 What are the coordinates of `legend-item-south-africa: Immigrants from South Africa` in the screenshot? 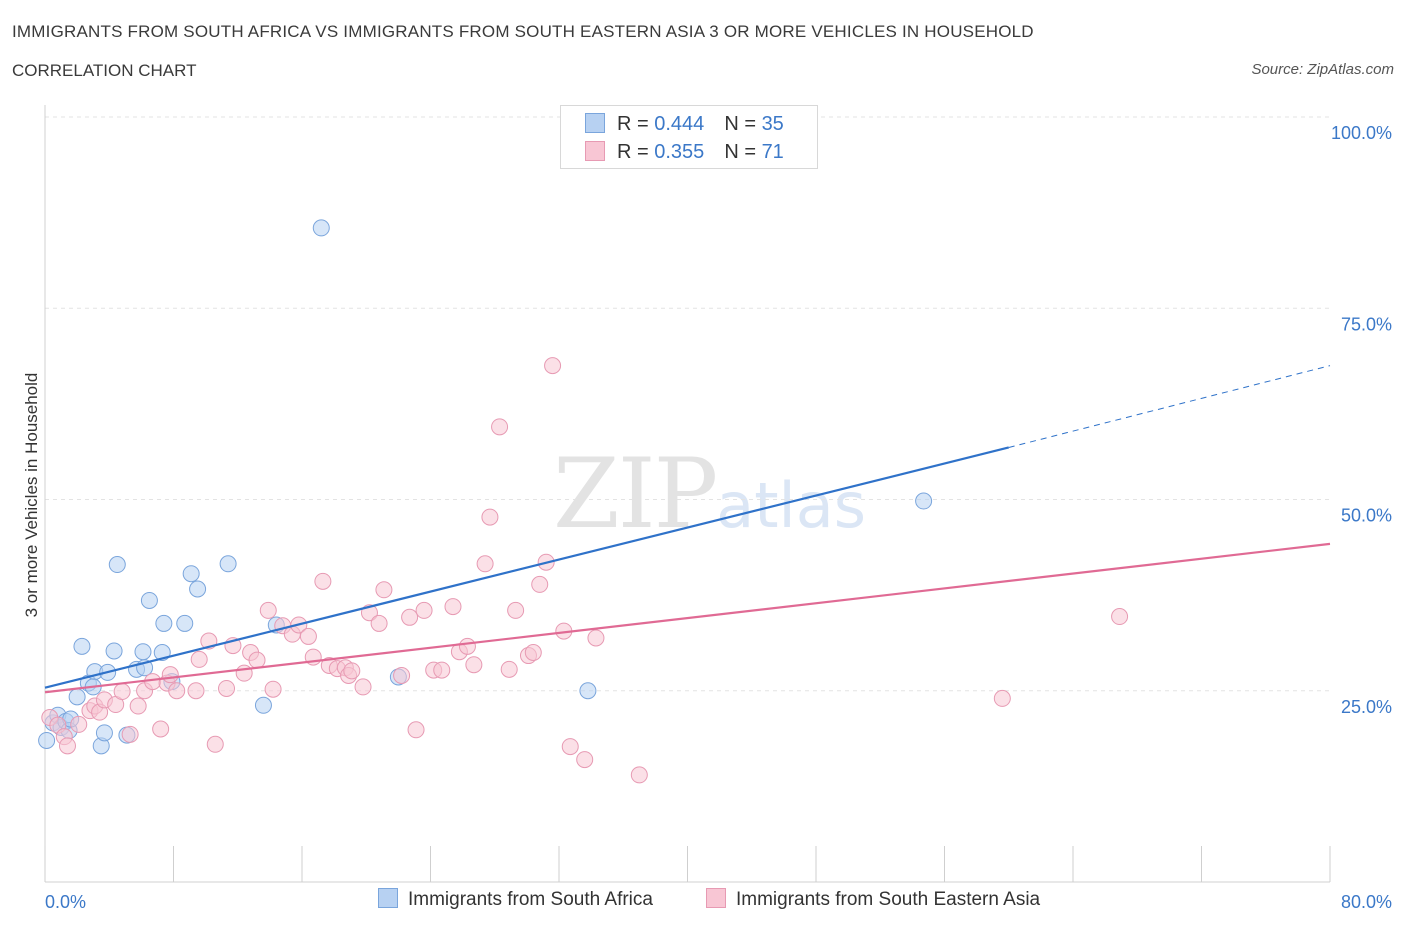 It's located at (515, 899).